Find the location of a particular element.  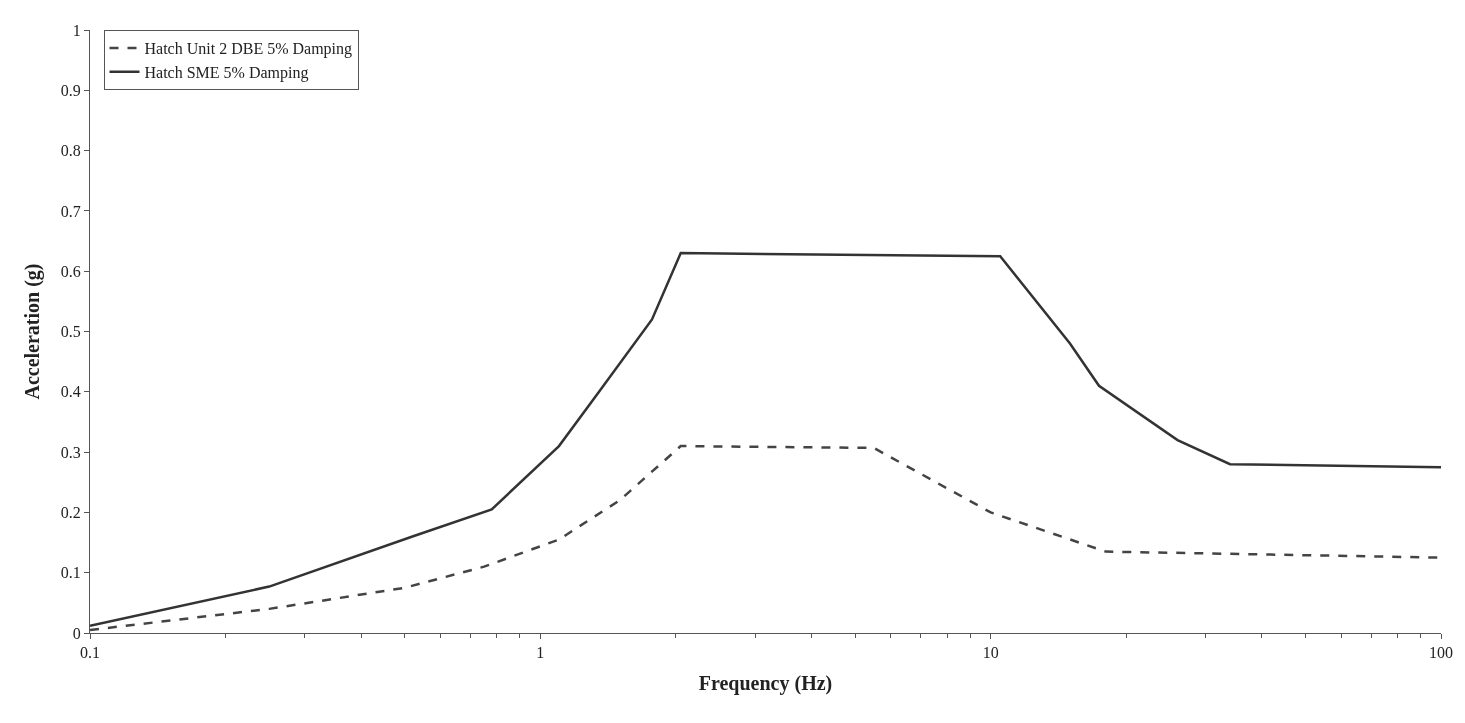

y-tick-label: 1 is located at coordinates (76, 30).